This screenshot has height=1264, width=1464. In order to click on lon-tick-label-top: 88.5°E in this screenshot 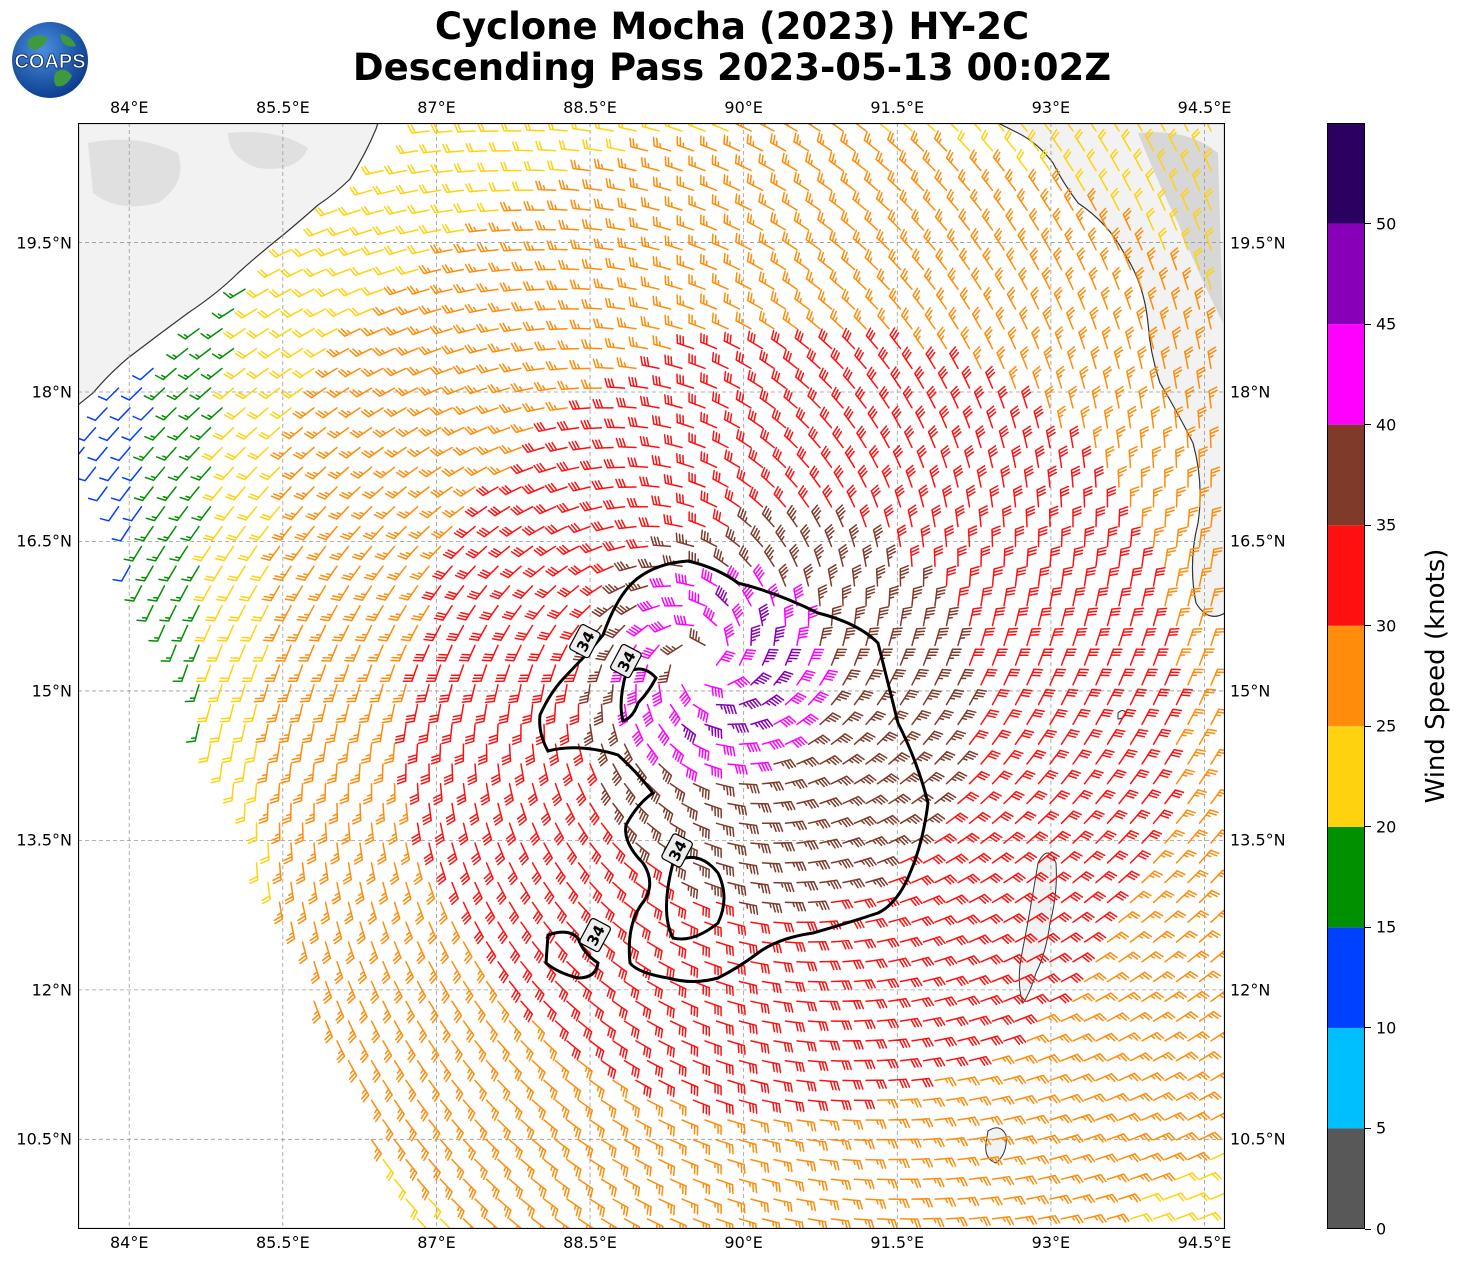, I will do `click(590, 107)`.